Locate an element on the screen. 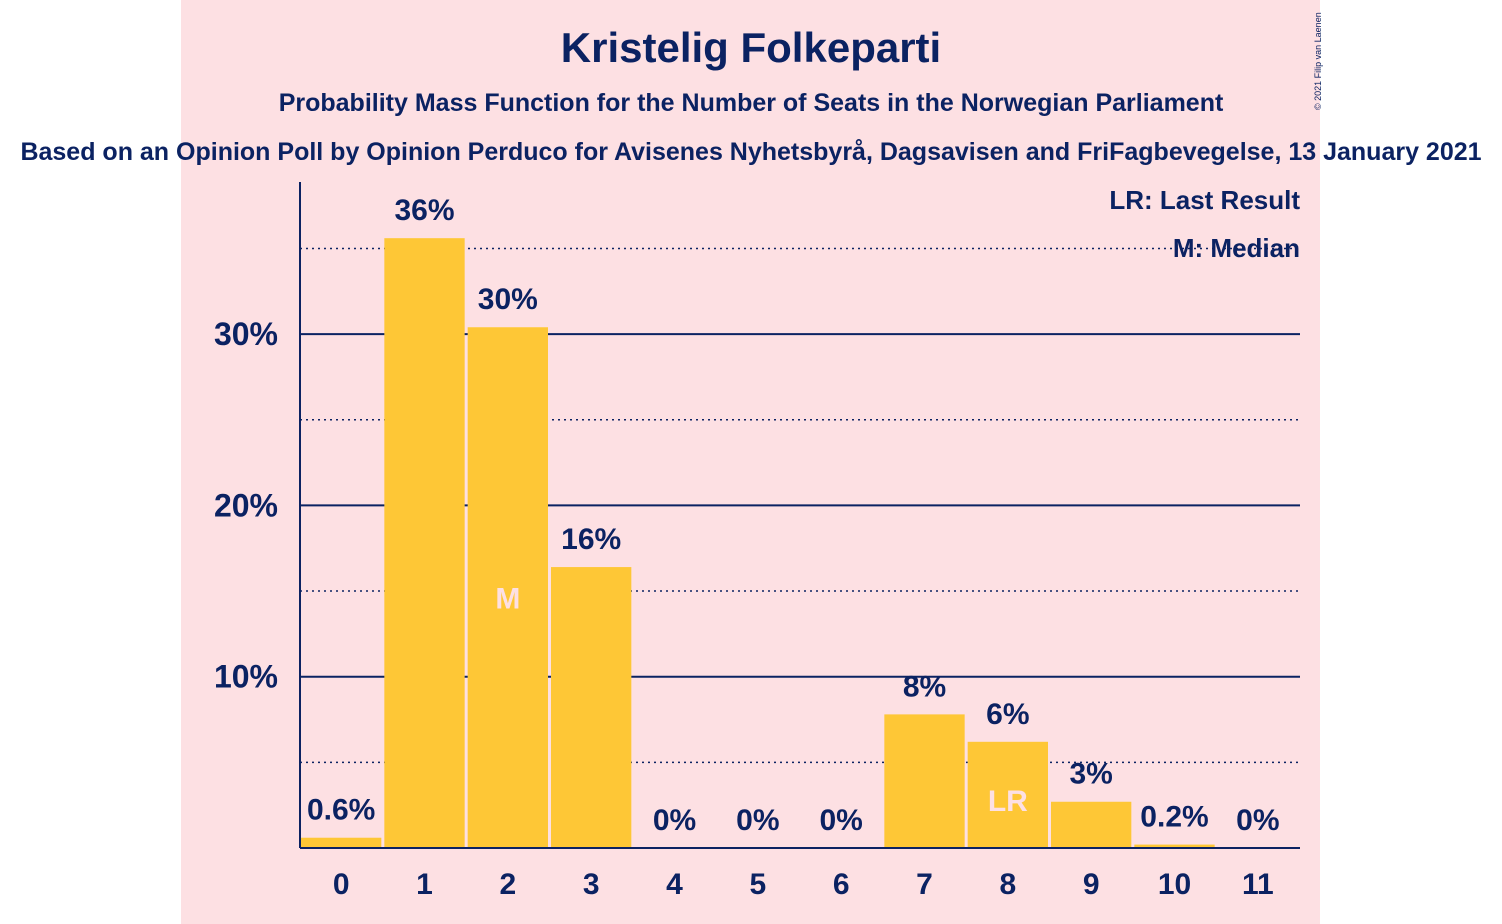 The height and width of the screenshot is (924, 1502). x-tick-label-1: 1 is located at coordinates (424, 884).